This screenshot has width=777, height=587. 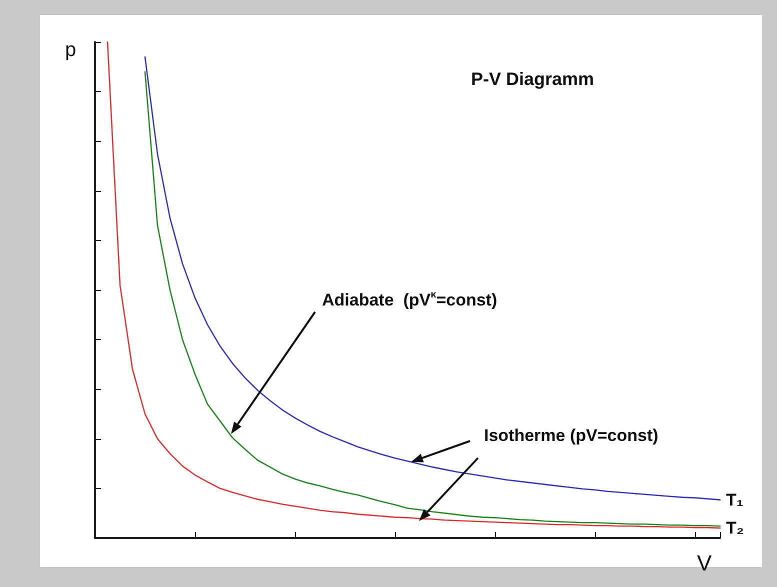 I want to click on series-label: T₂, so click(x=735, y=528).